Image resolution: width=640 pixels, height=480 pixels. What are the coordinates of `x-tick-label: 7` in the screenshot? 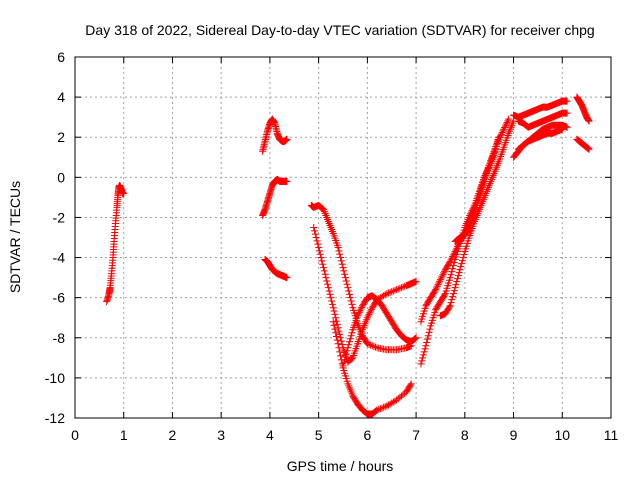 It's located at (416, 435).